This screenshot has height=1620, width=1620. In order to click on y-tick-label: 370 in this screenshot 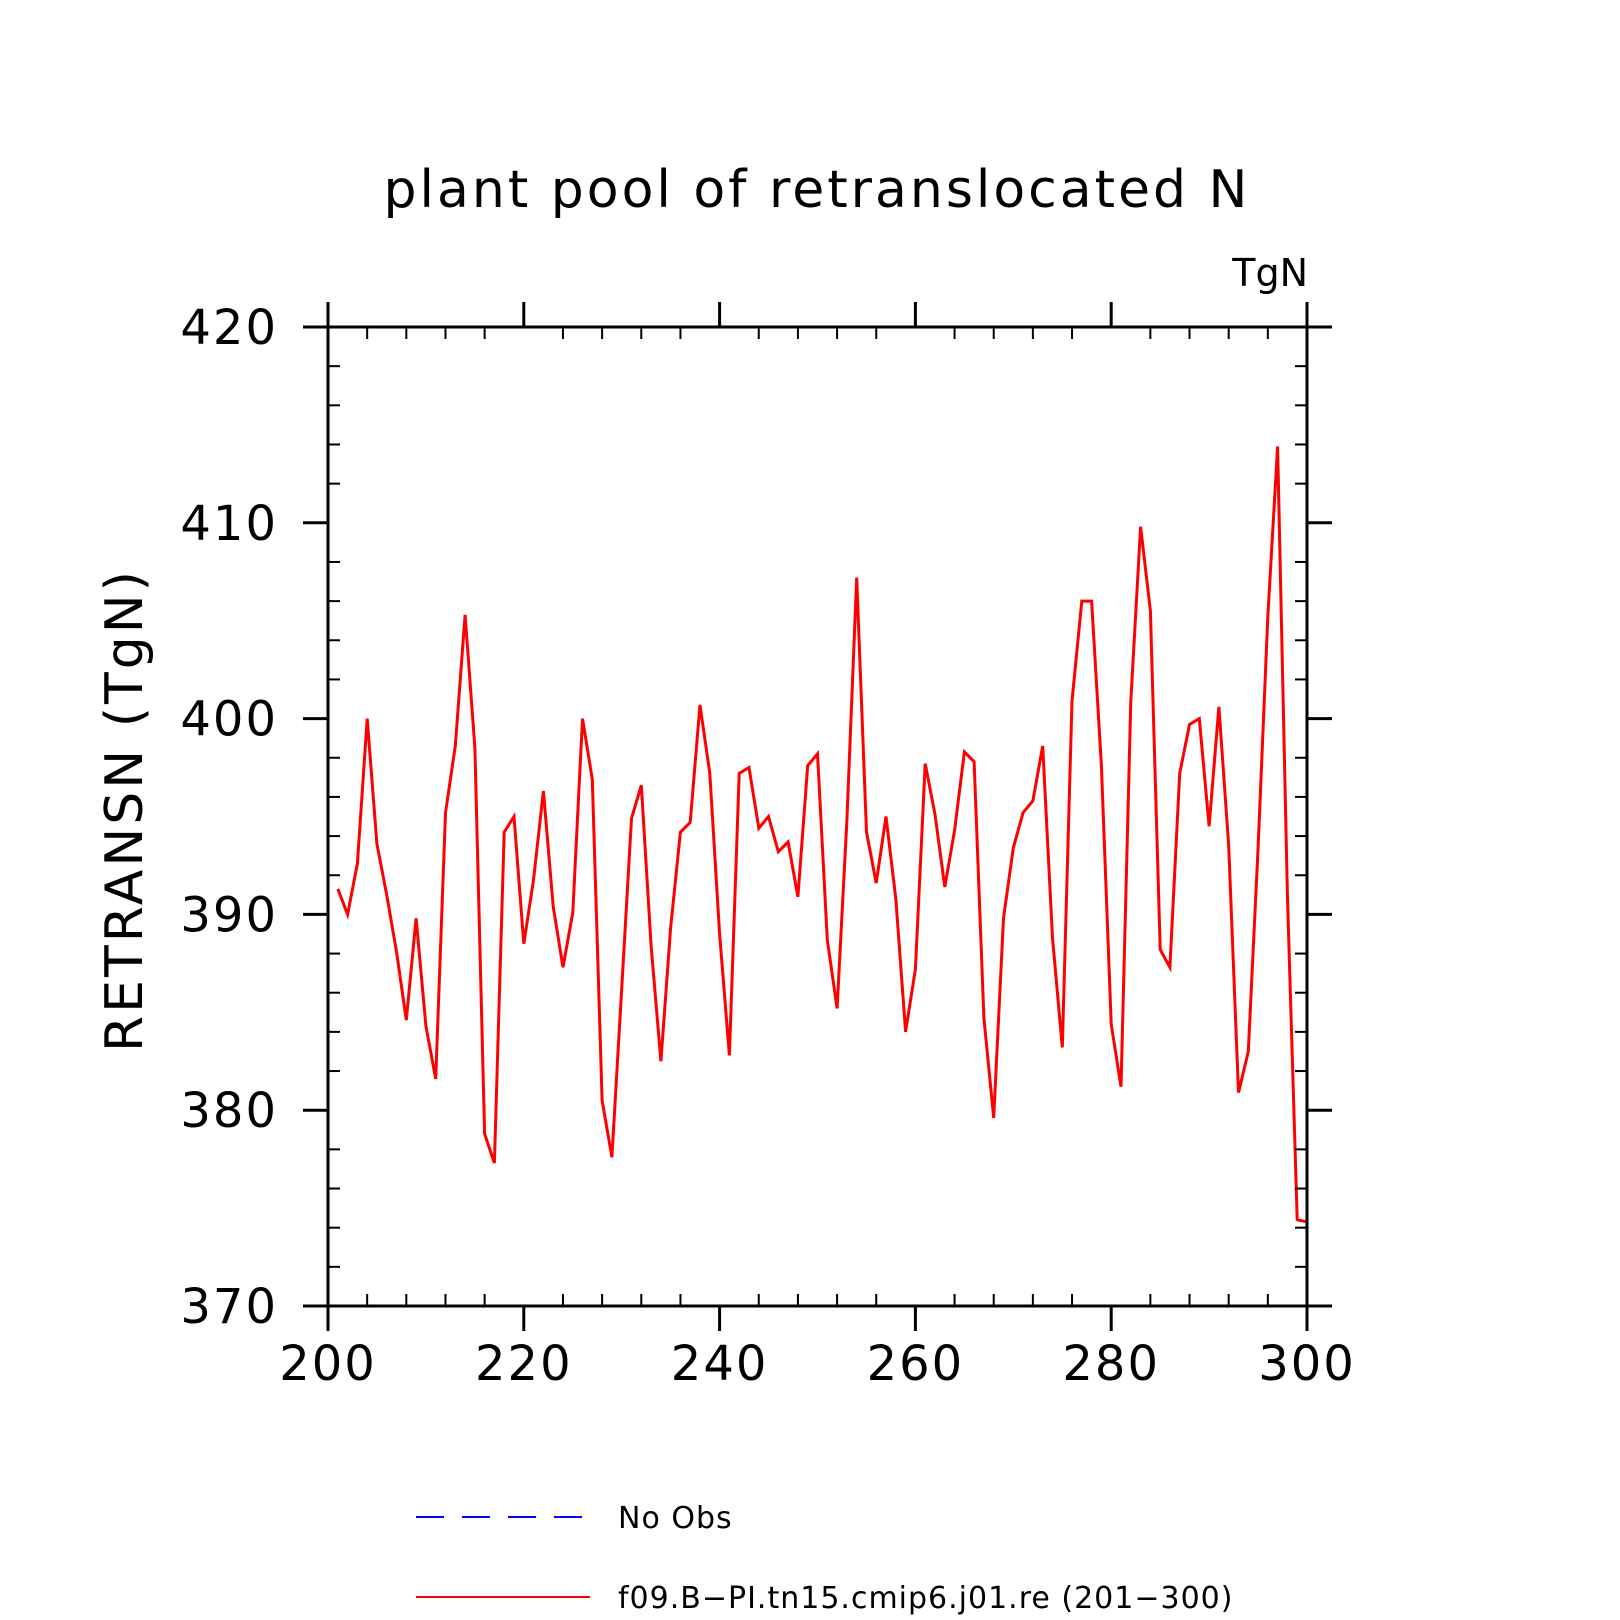, I will do `click(229, 1307)`.